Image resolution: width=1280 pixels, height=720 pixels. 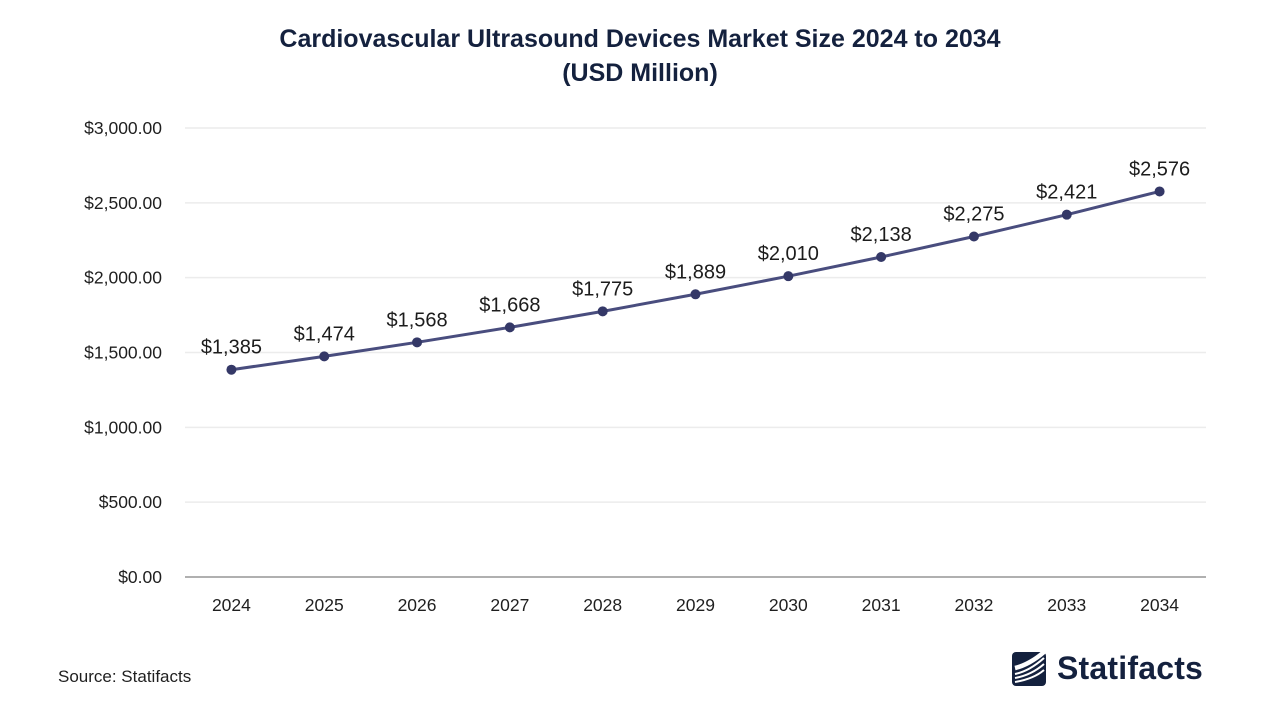 What do you see at coordinates (1159, 169) in the screenshot?
I see `data-point-label: $2,576` at bounding box center [1159, 169].